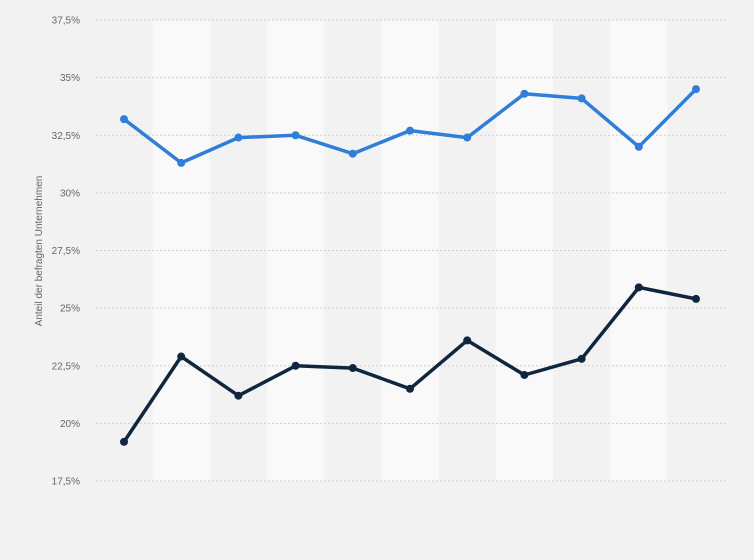  What do you see at coordinates (70, 78) in the screenshot?
I see `y-tick-label: 35%` at bounding box center [70, 78].